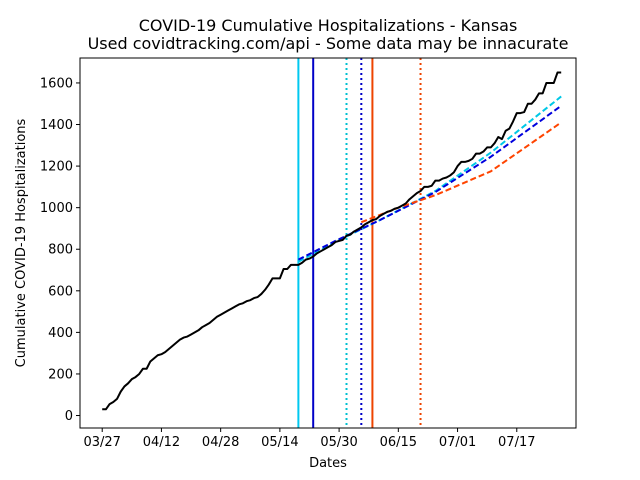 The image size is (640, 480). Describe the element at coordinates (328, 463) in the screenshot. I see `x-axis-label: Dates` at that location.